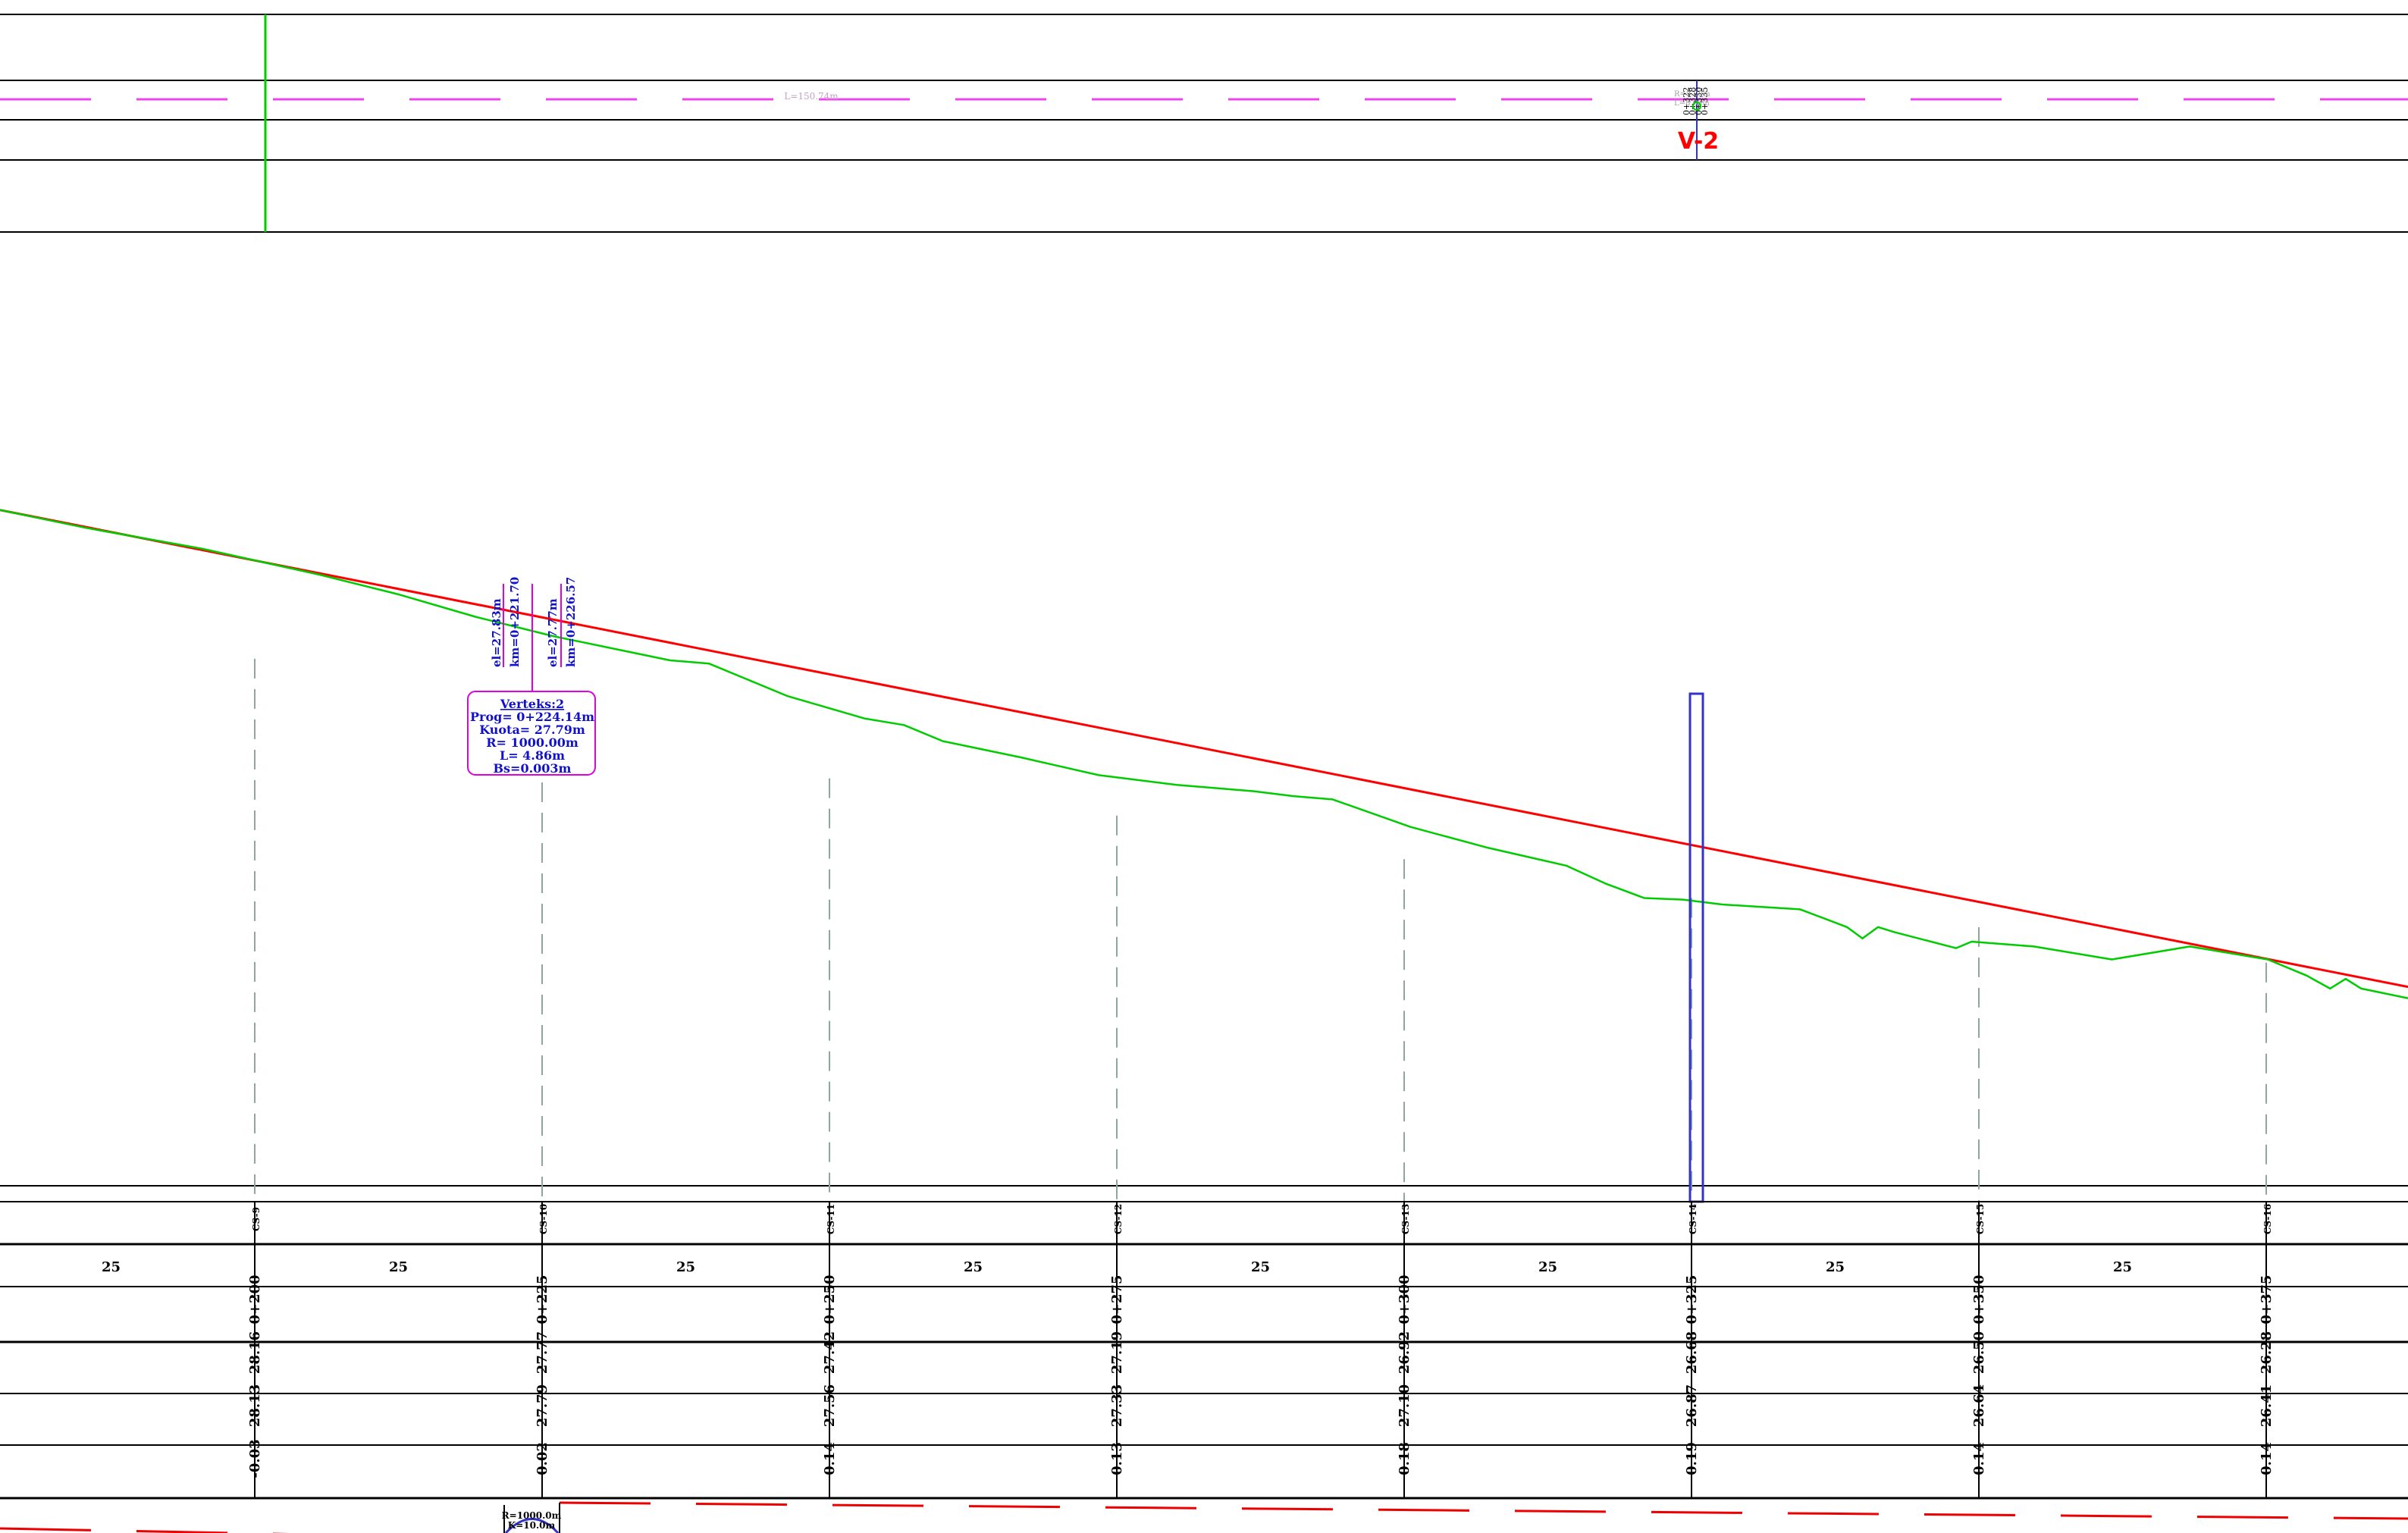  What do you see at coordinates (1405, 1299) in the screenshot?
I see `station-km: 0+300` at bounding box center [1405, 1299].